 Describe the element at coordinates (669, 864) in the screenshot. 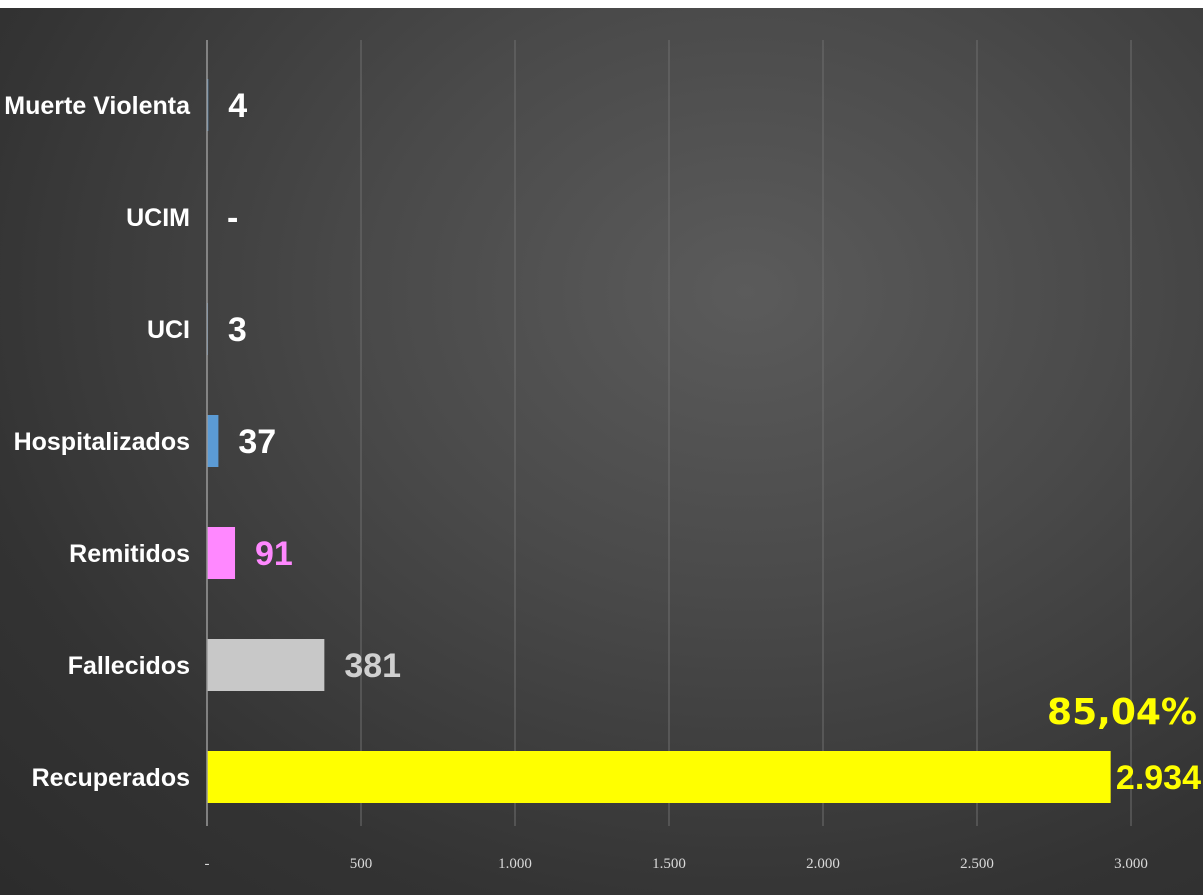

I see `x-tick-label: 1.500` at that location.